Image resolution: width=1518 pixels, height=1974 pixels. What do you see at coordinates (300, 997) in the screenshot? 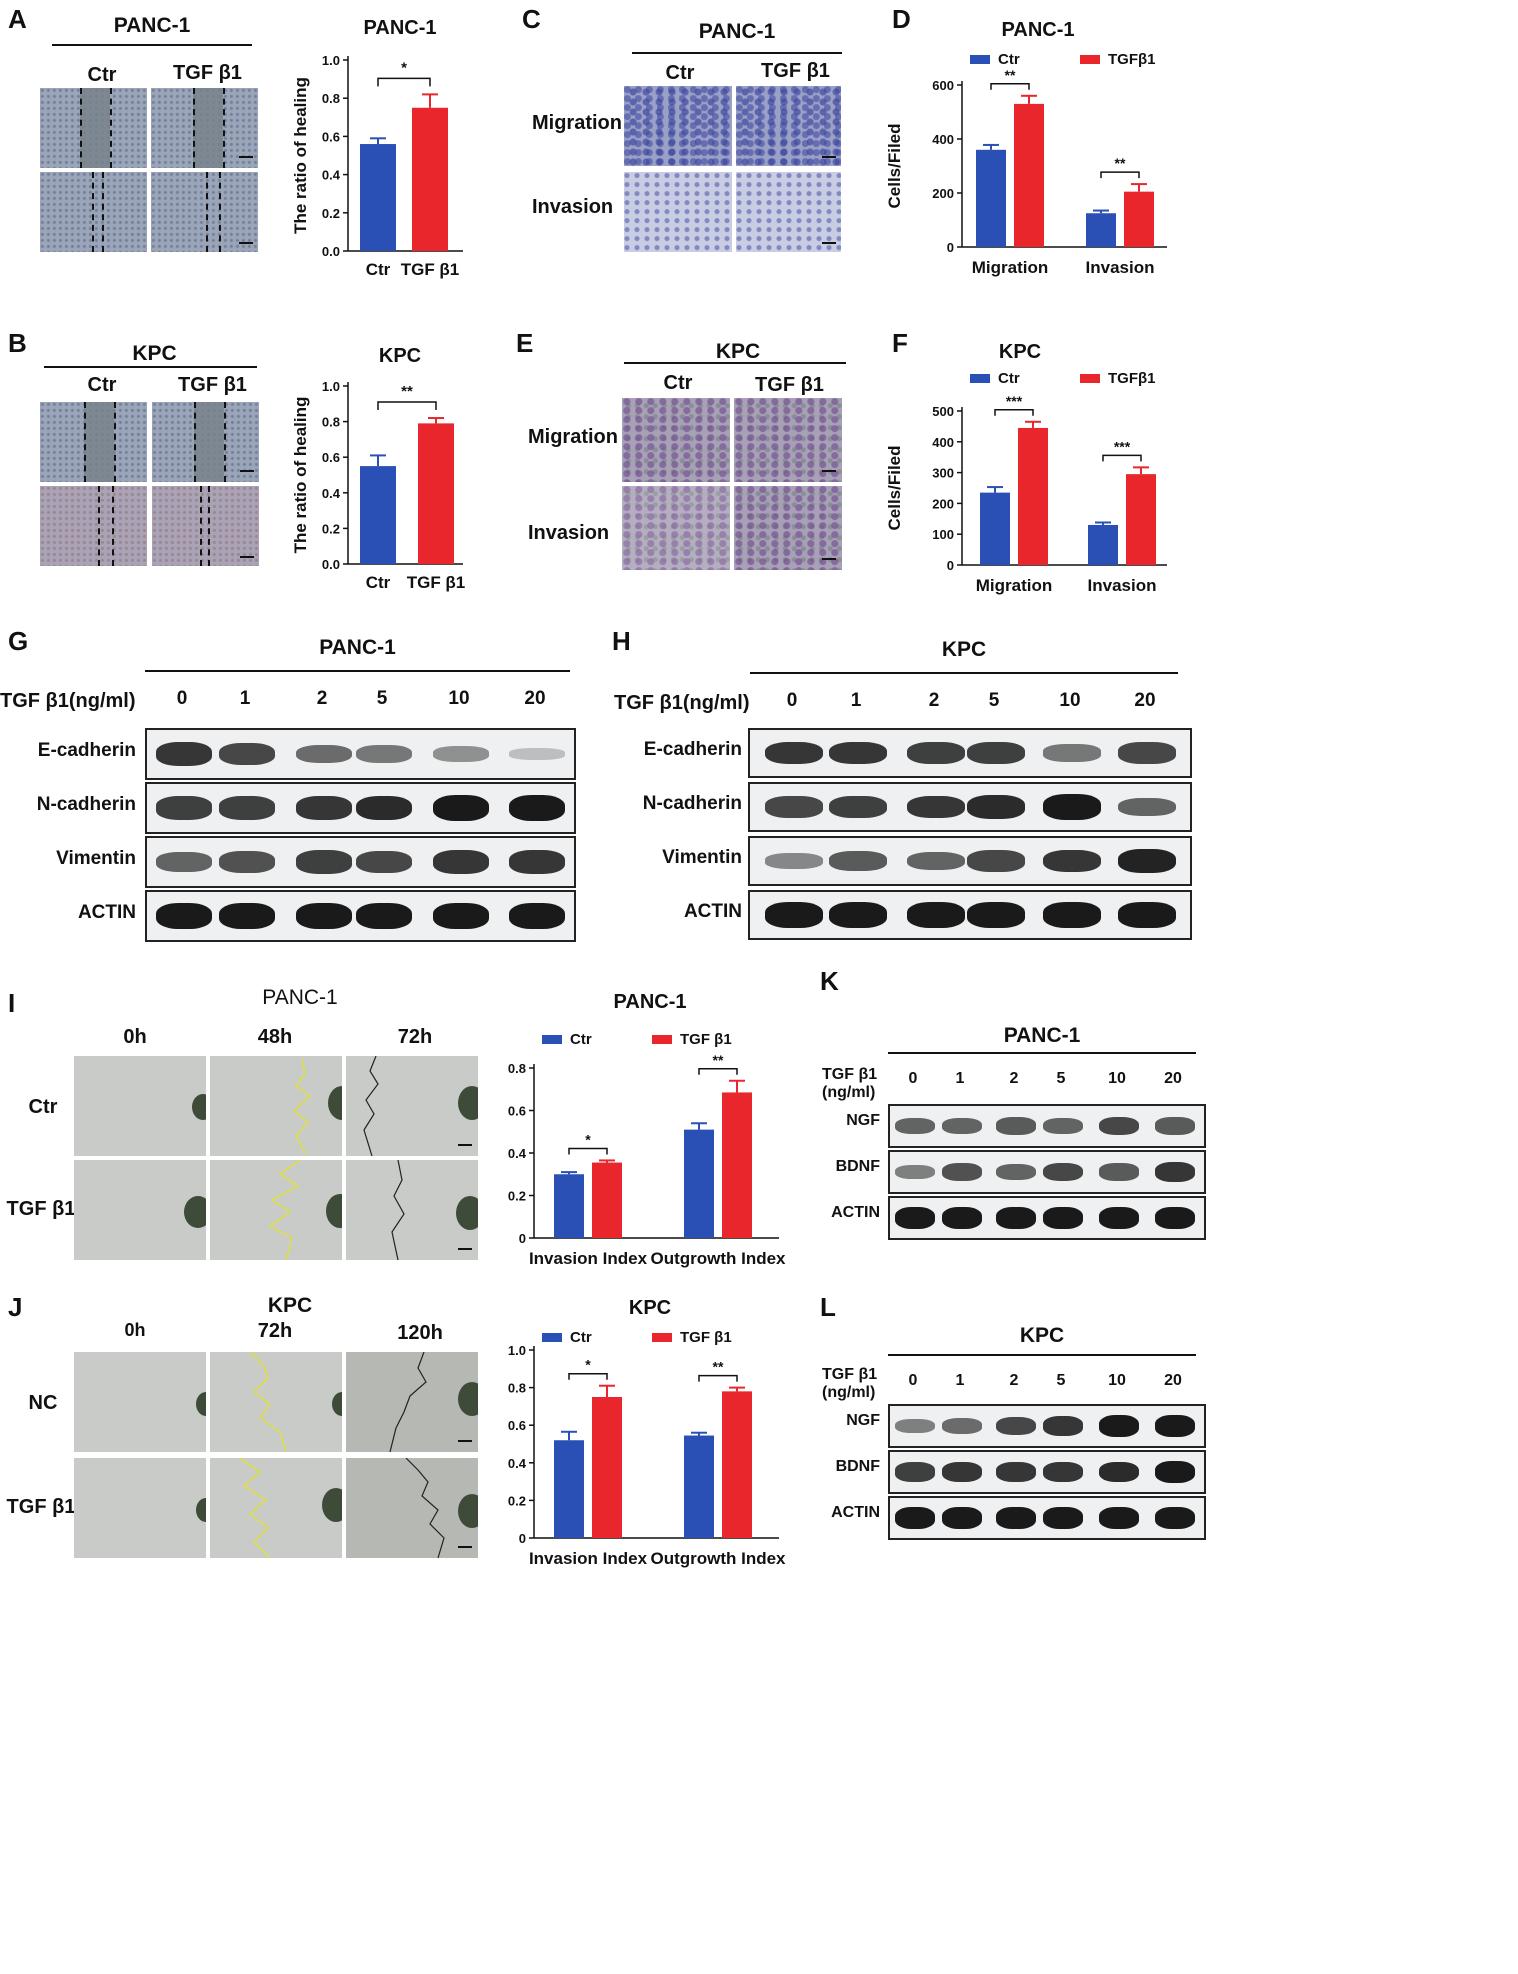
I see `panel-i-micro-title: PANC-1` at bounding box center [300, 997].